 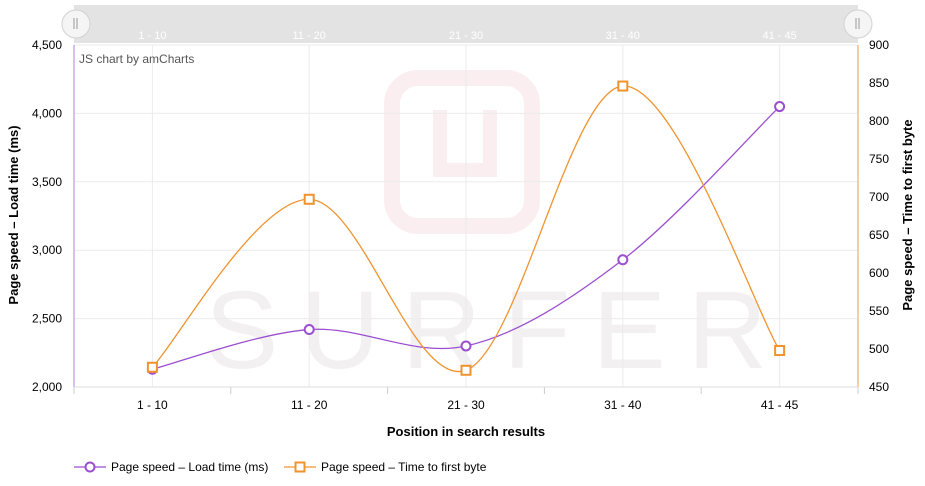 I want to click on chart-credit: JS chart by amCharts, so click(x=136, y=59).